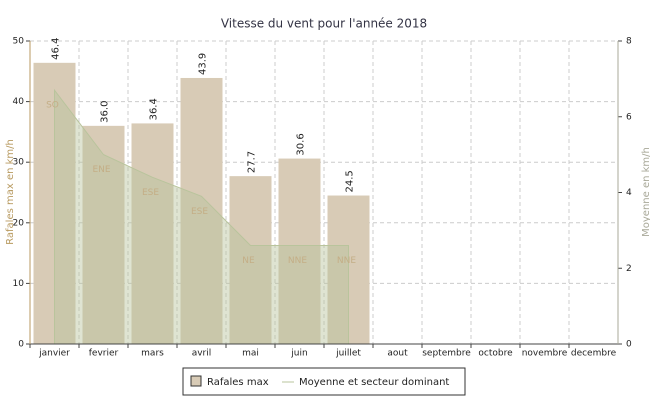  What do you see at coordinates (52, 106) in the screenshot?
I see `sector-label: SO` at bounding box center [52, 106].